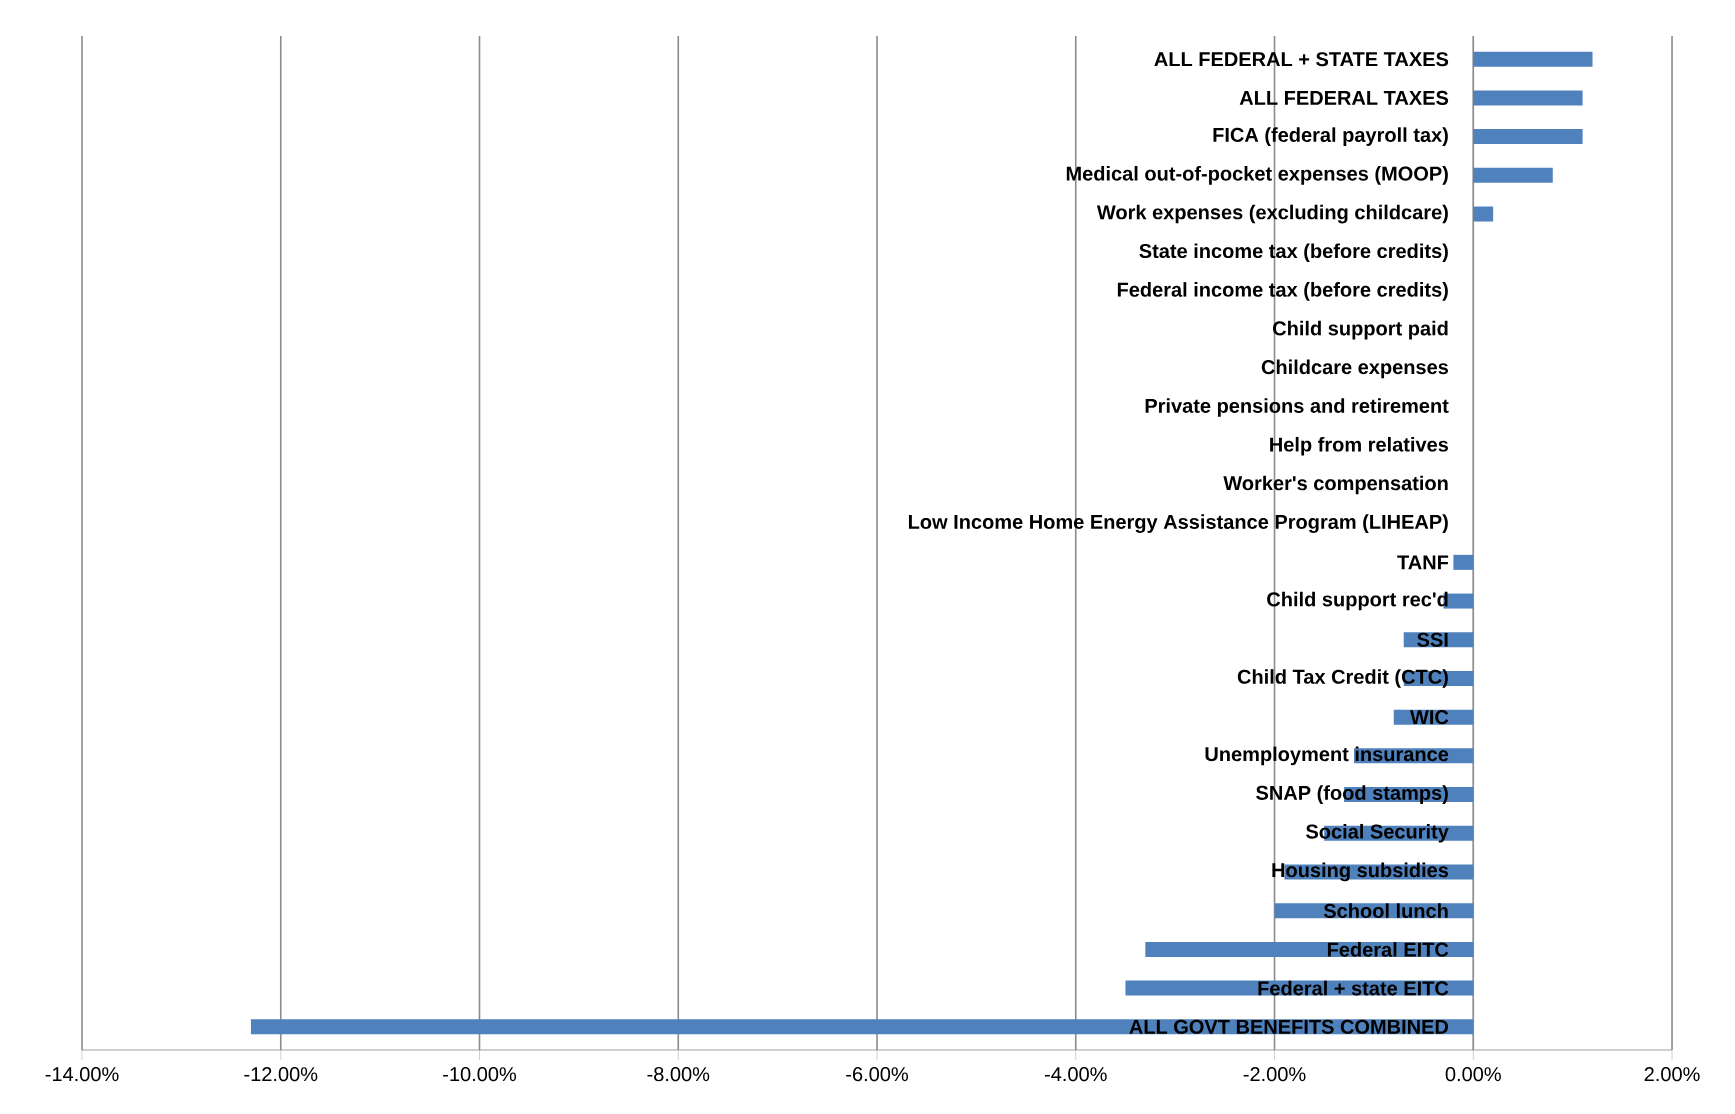 Image resolution: width=1735 pixels, height=1114 pixels. What do you see at coordinates (1473, 1074) in the screenshot?
I see `x-tick-label: 0.00%` at bounding box center [1473, 1074].